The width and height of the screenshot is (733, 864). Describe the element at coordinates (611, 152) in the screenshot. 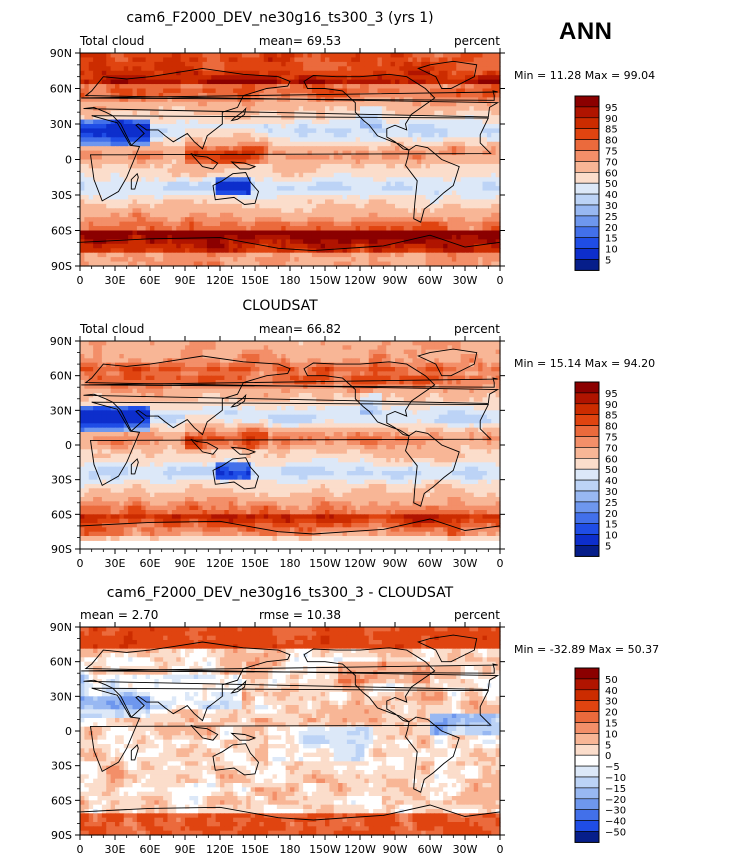

I see `colorbar-label: 75` at that location.